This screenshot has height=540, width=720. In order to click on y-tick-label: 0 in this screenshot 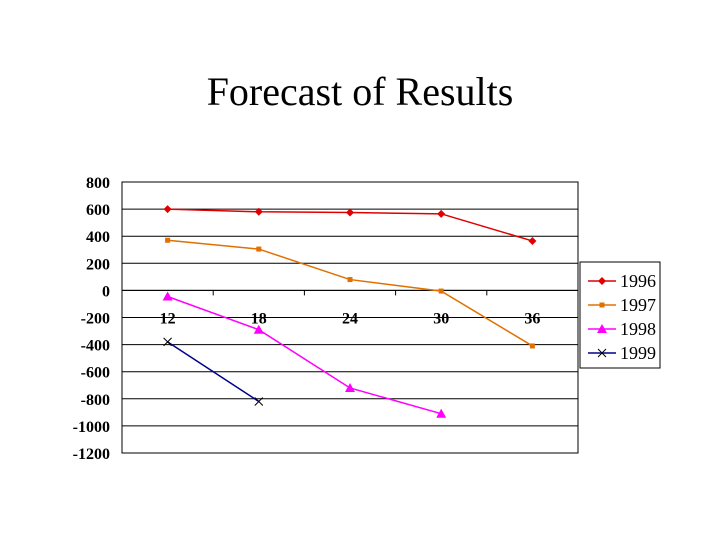, I will do `click(106, 291)`.